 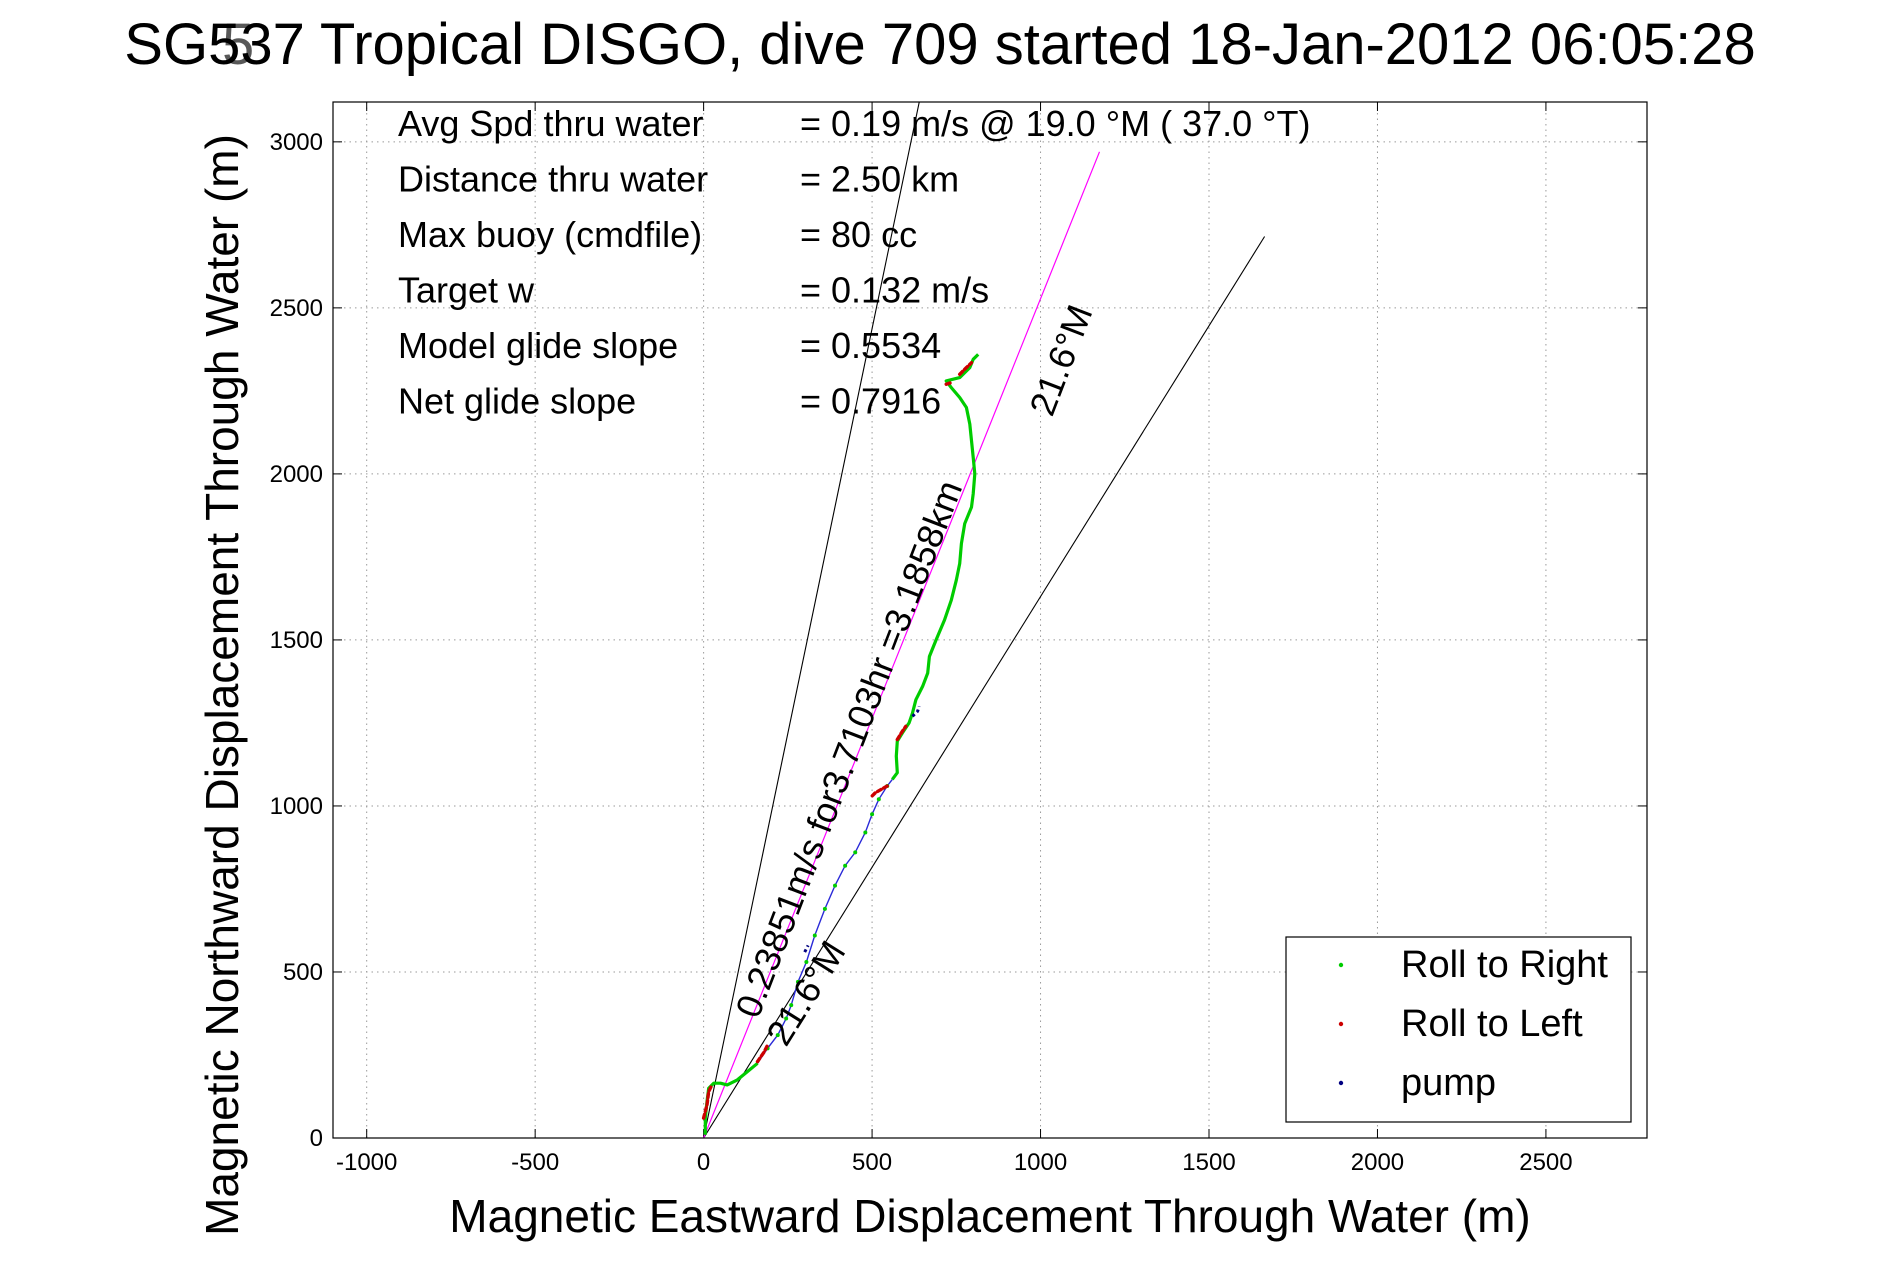 I want to click on info-value: = 0.132 m/s, so click(x=894, y=290).